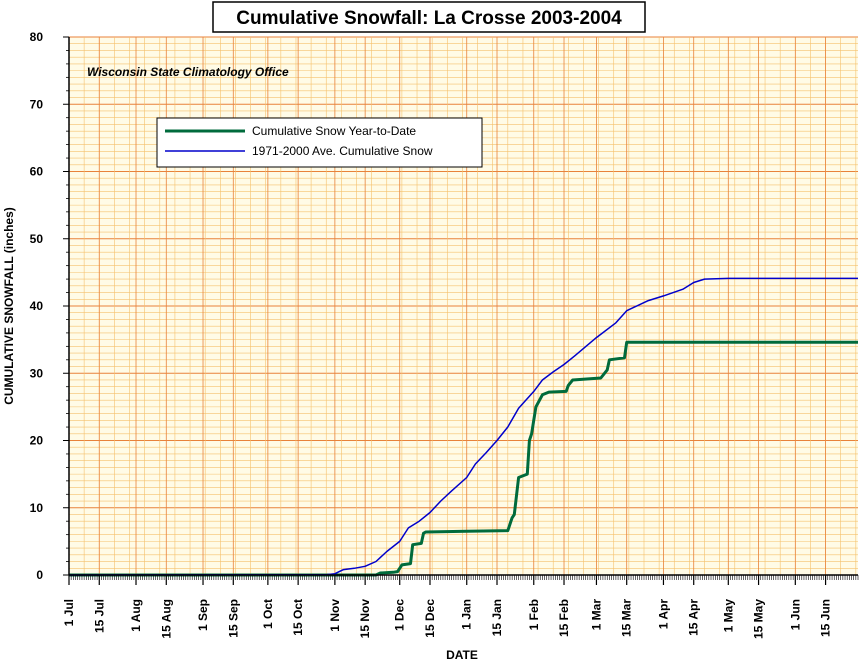  What do you see at coordinates (99, 616) in the screenshot?
I see `x-tick-label: 15 Jul` at bounding box center [99, 616].